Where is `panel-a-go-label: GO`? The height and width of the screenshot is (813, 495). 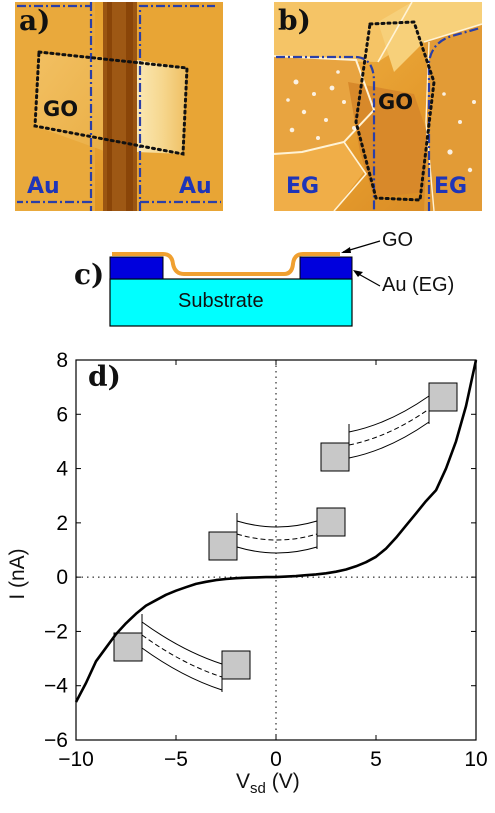
panel-a-go-label: GO is located at coordinates (61, 109).